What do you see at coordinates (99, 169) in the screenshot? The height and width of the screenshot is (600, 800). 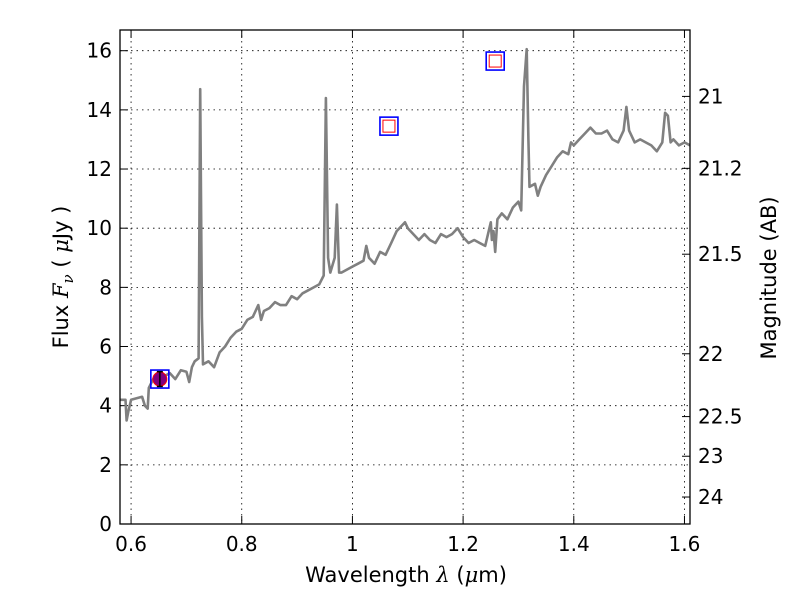 I see `y-tick-label: 12` at bounding box center [99, 169].